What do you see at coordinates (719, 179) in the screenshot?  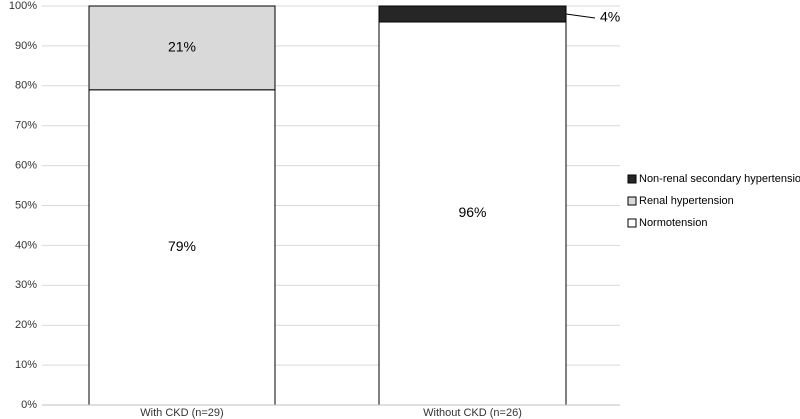 I see `legend-label: Non-renal secondary hypertension` at bounding box center [719, 179].